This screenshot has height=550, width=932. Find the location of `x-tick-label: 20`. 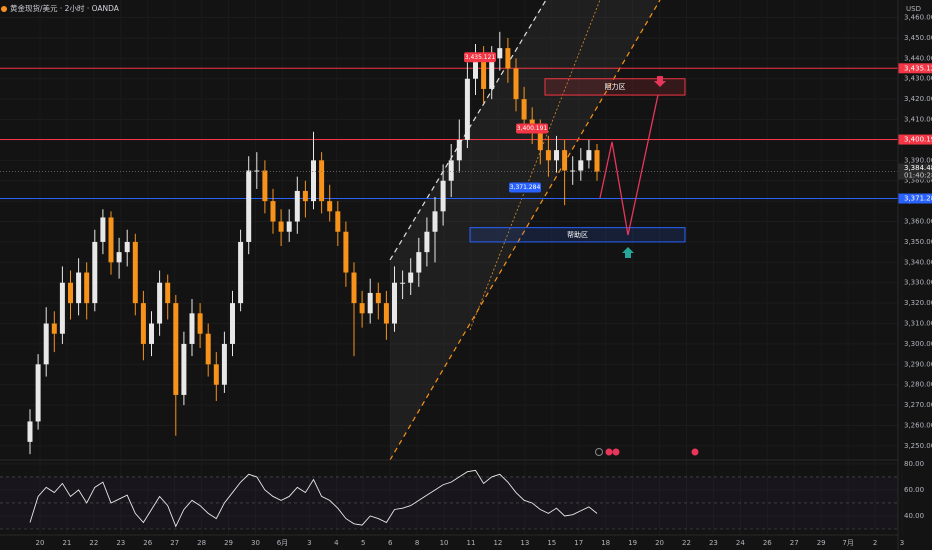

x-tick-label: 20 is located at coordinates (40, 543).